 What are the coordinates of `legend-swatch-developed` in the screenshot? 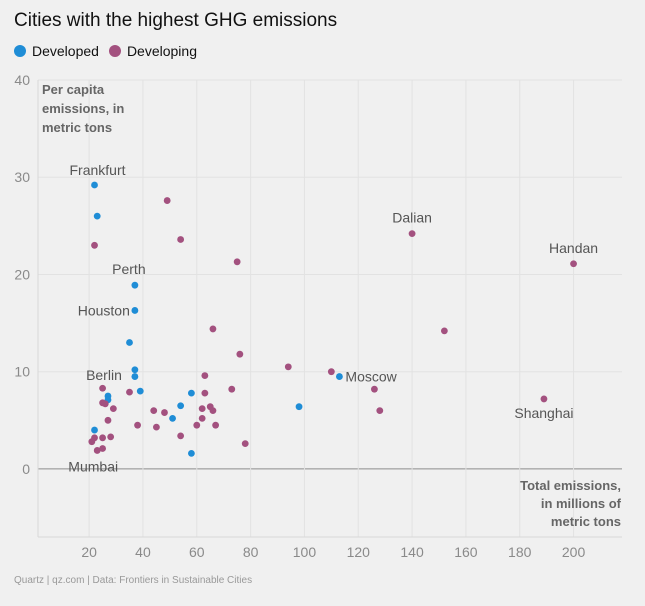 It's located at (20, 51).